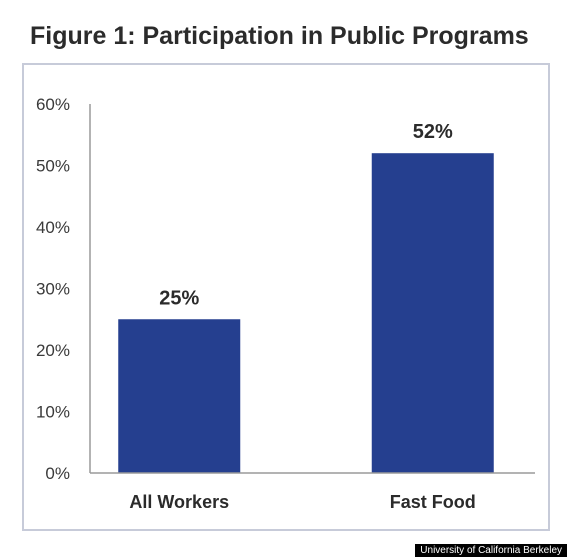 The image size is (570, 559). Describe the element at coordinates (179, 396) in the screenshot. I see `bar-all-workers` at that location.